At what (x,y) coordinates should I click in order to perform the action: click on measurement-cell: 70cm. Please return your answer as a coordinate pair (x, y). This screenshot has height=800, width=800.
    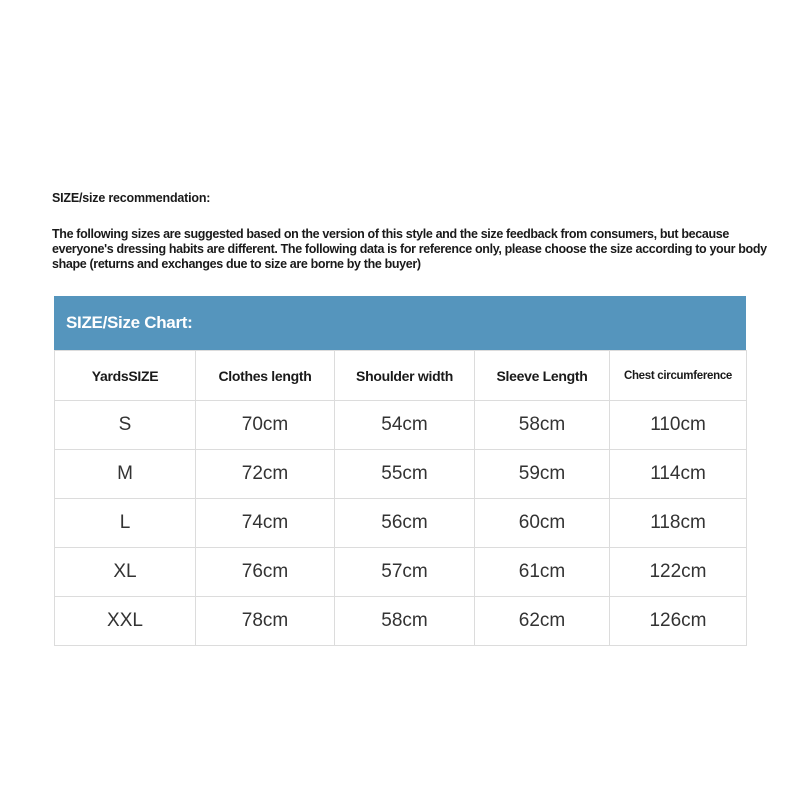
    Looking at the image, I should click on (265, 425).